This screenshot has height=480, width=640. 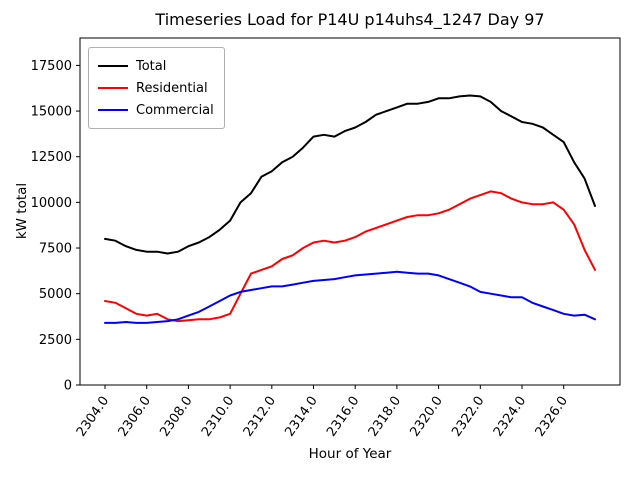 What do you see at coordinates (350, 297) in the screenshot?
I see `commercial-line` at bounding box center [350, 297].